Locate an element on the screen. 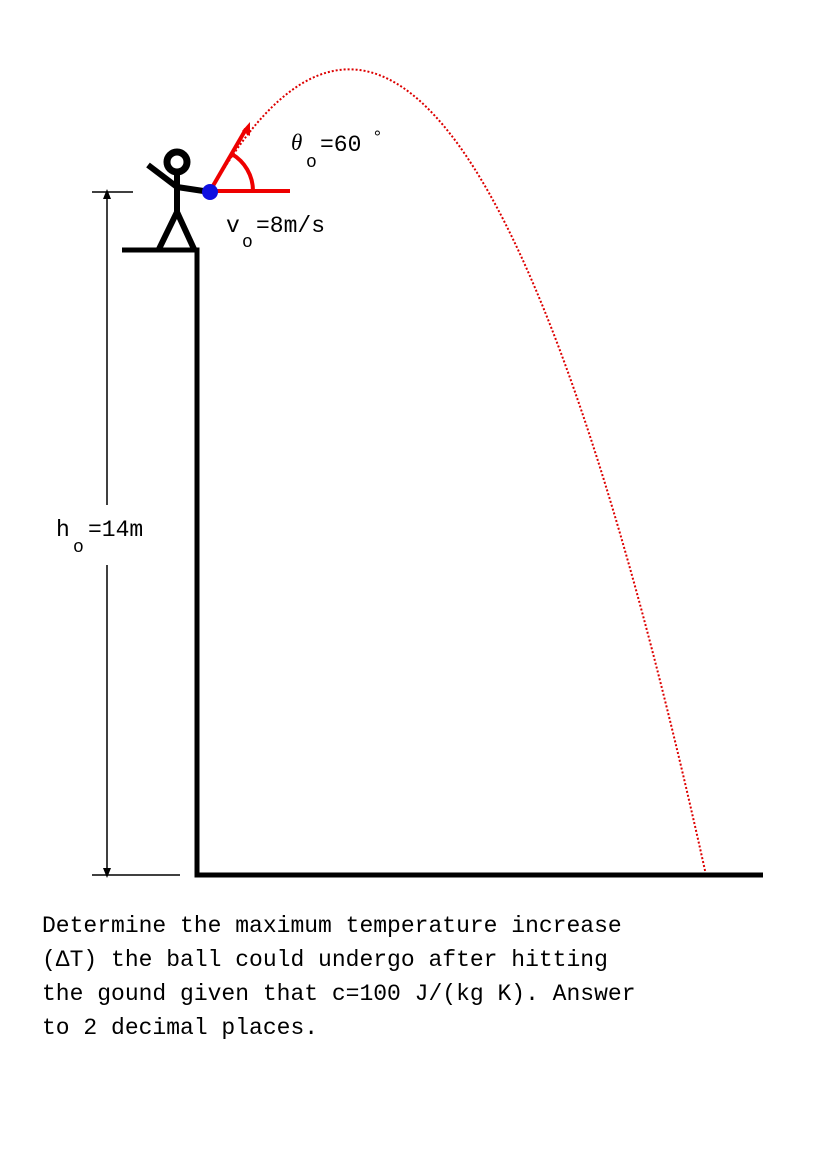 The height and width of the screenshot is (1155, 837). height-subscript: o is located at coordinates (78, 548).